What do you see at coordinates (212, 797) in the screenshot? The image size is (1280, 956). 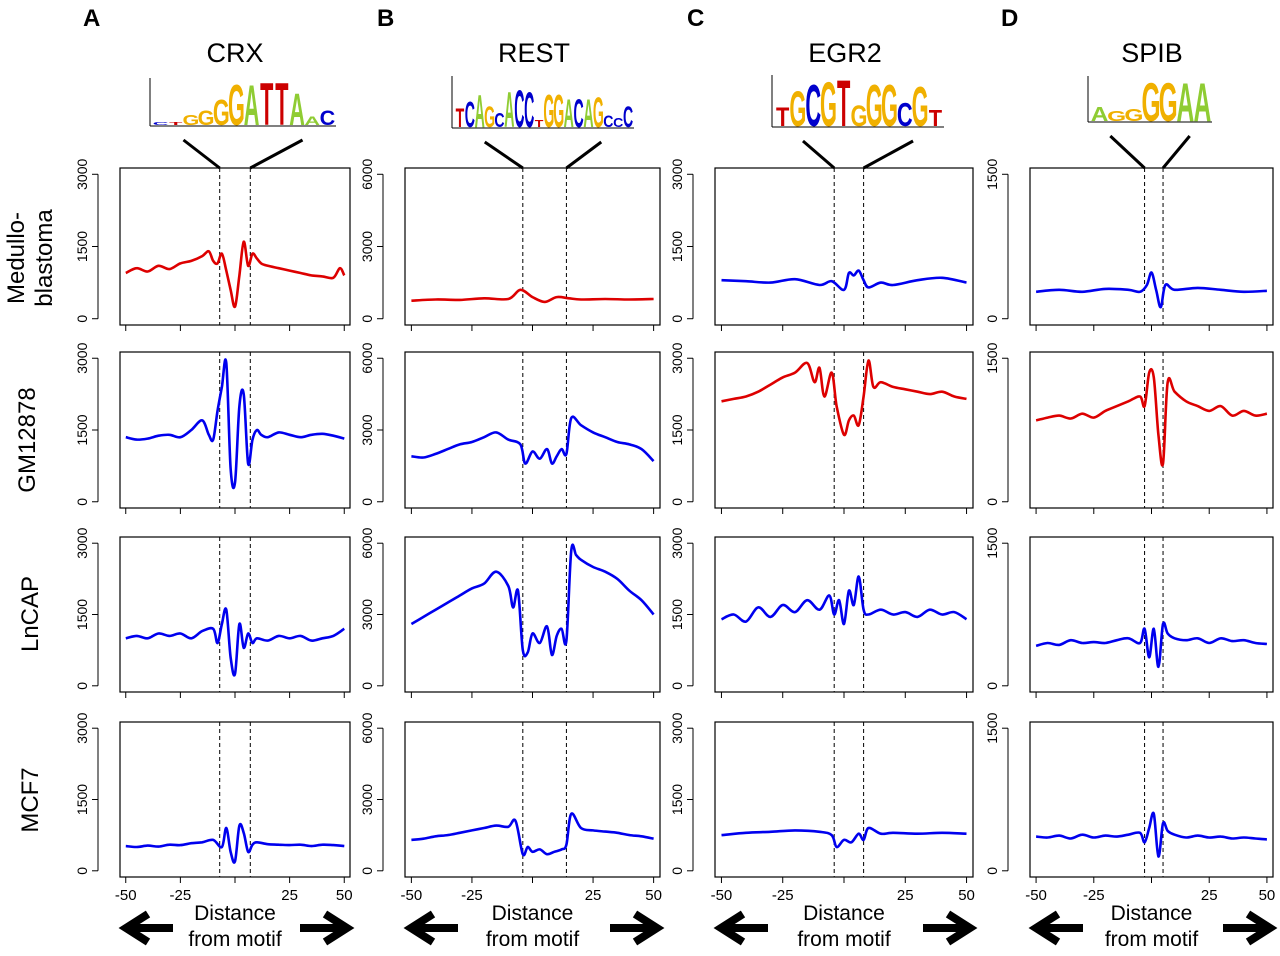 I see `panel-crx-mcf7: 0 1500 3000` at bounding box center [212, 797].